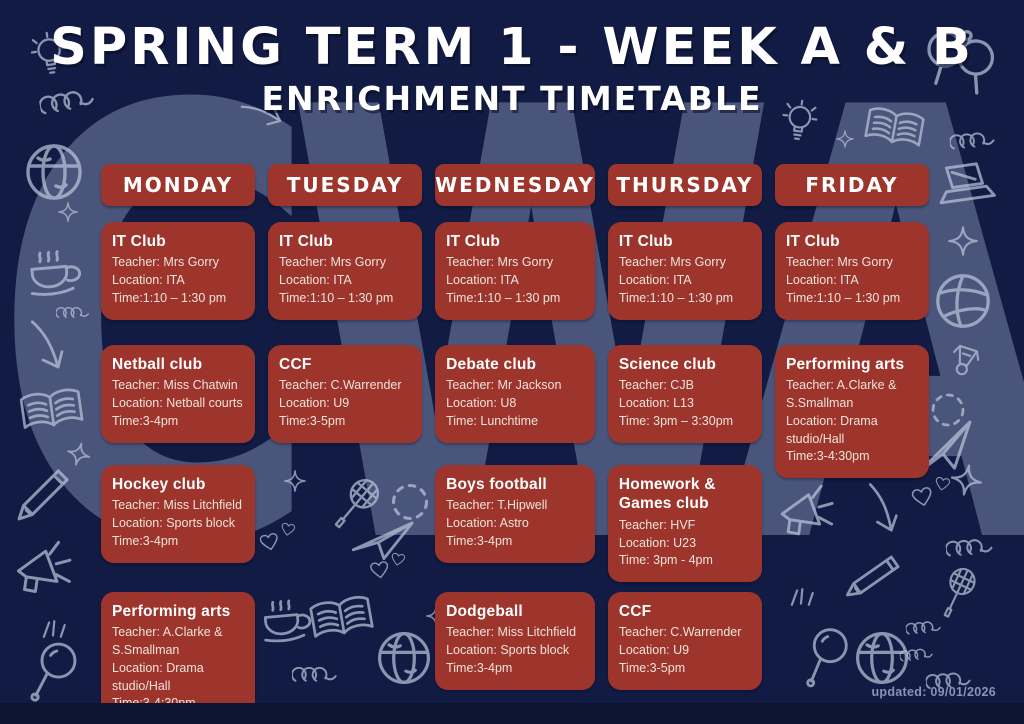  Describe the element at coordinates (497, 505) in the screenshot. I see `activity-detail: Teacher: T.Hipwell` at that location.